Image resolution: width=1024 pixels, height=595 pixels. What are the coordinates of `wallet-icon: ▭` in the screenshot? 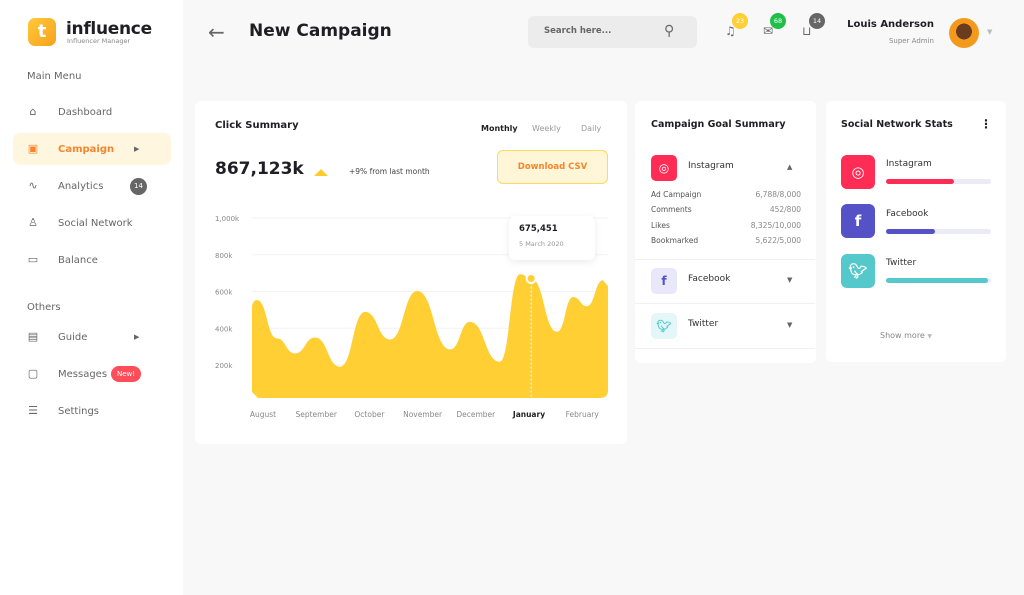 It's located at (33, 259).